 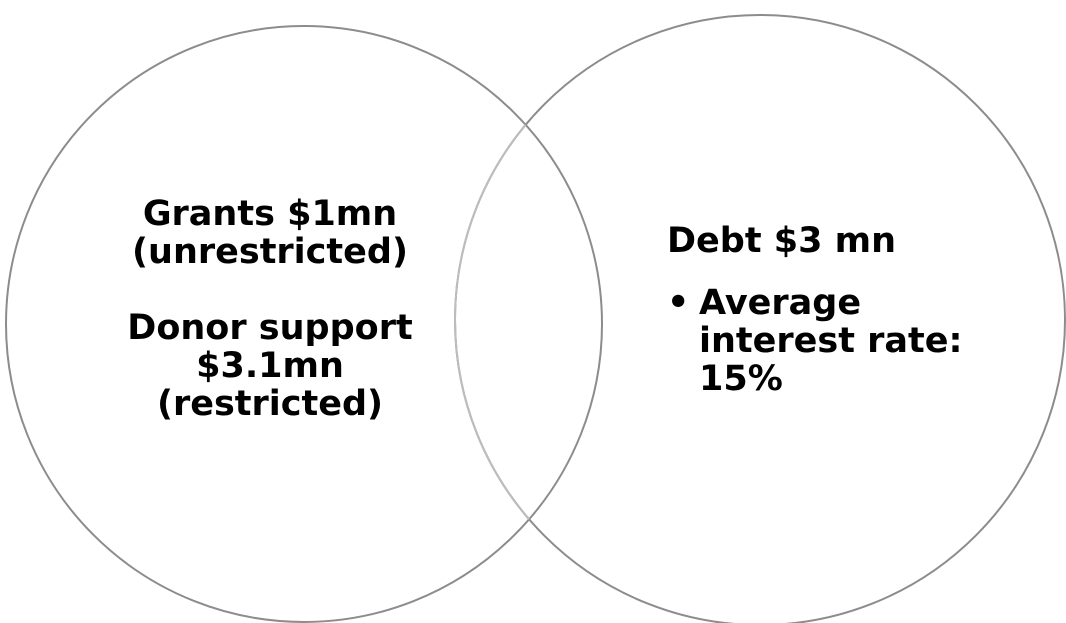 What do you see at coordinates (270, 328) in the screenshot?
I see `donor-support-title: Donor support` at bounding box center [270, 328].